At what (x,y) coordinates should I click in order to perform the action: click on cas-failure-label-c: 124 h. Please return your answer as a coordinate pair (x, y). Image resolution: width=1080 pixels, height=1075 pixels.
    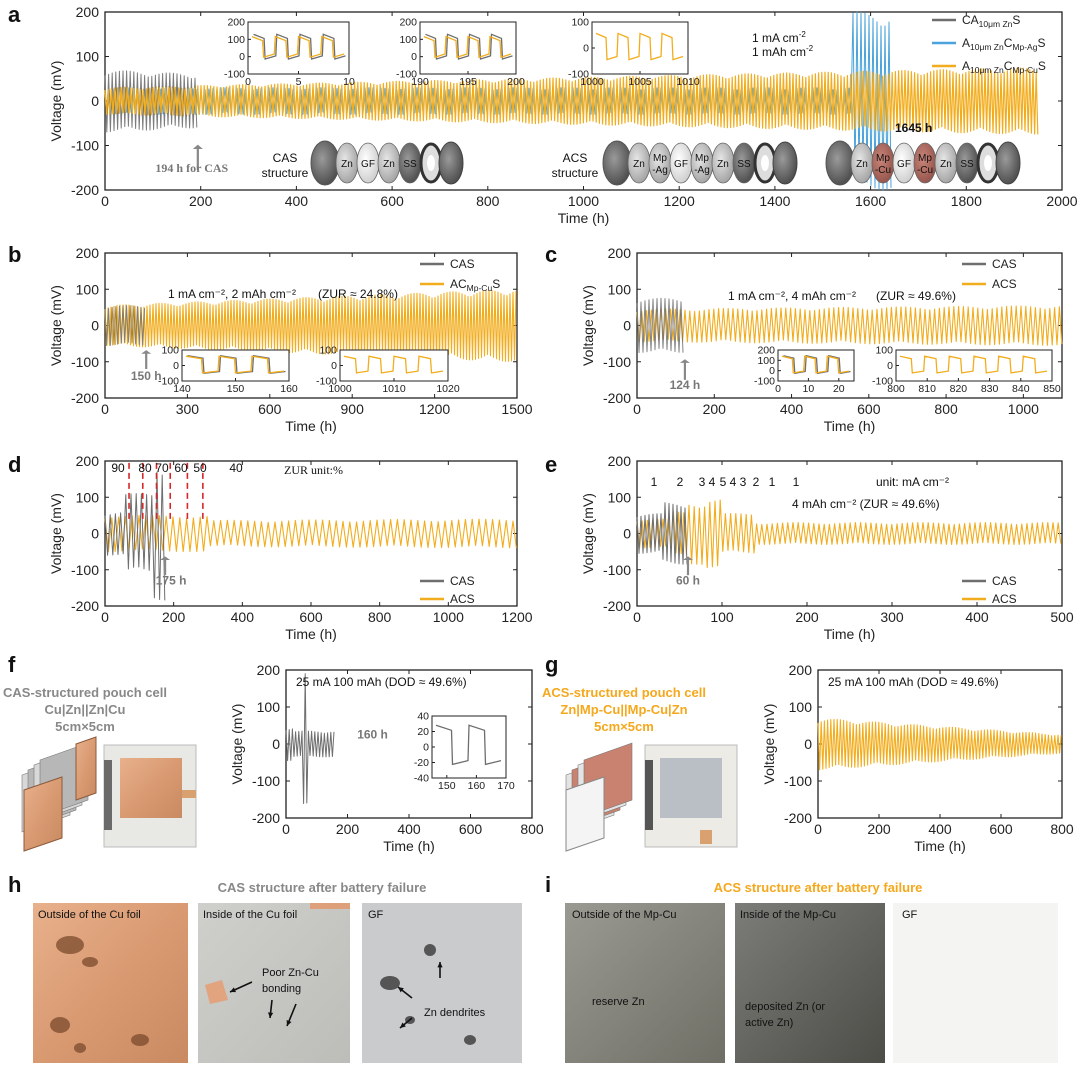
    Looking at the image, I should click on (685, 385).